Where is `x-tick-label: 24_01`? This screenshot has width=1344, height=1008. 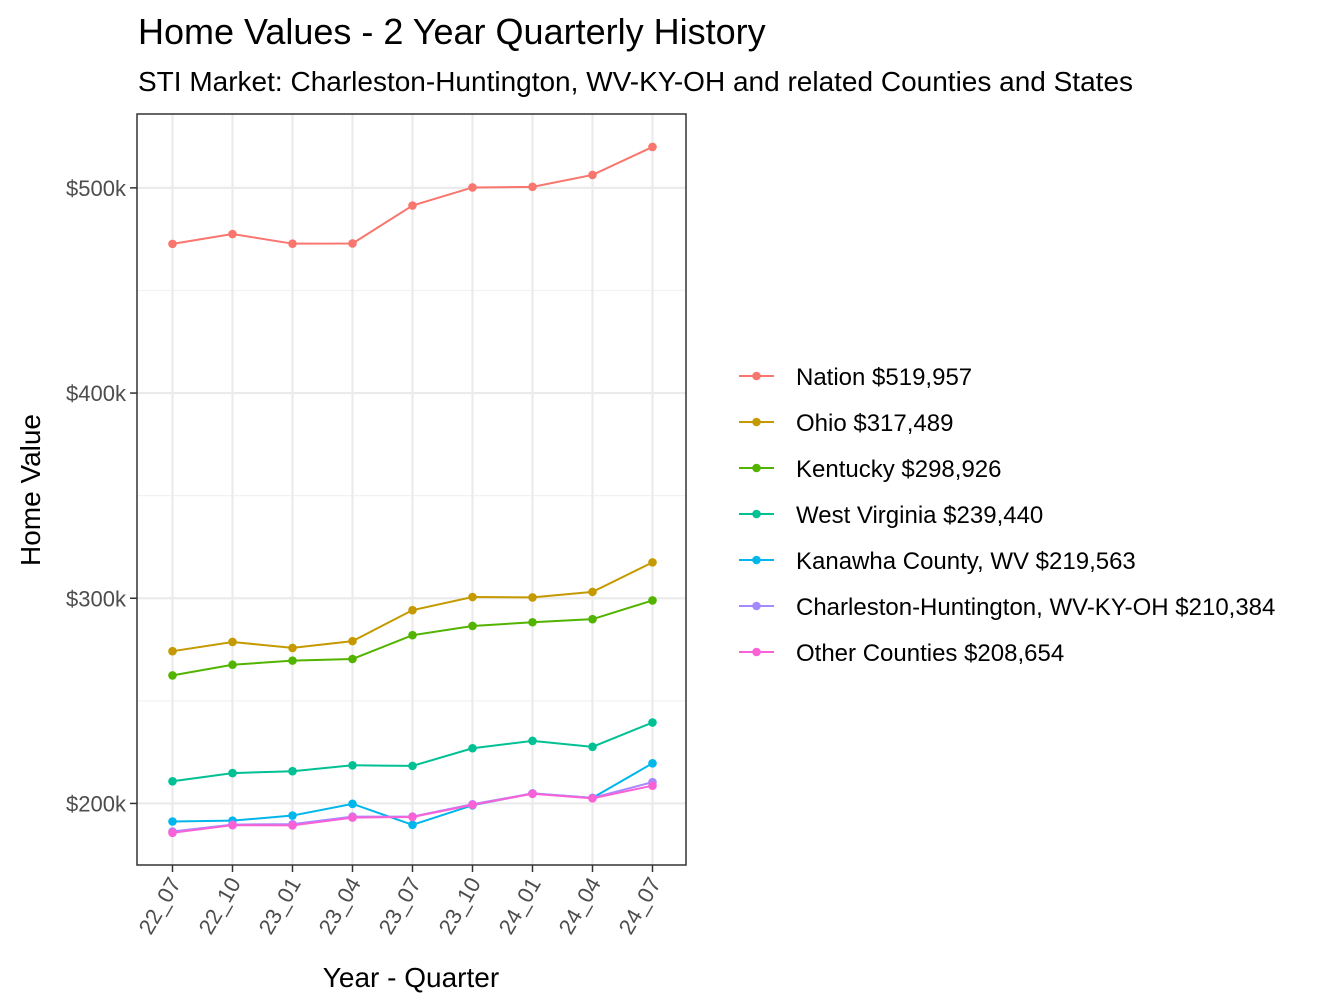
x-tick-label: 24_01 is located at coordinates (520, 905).